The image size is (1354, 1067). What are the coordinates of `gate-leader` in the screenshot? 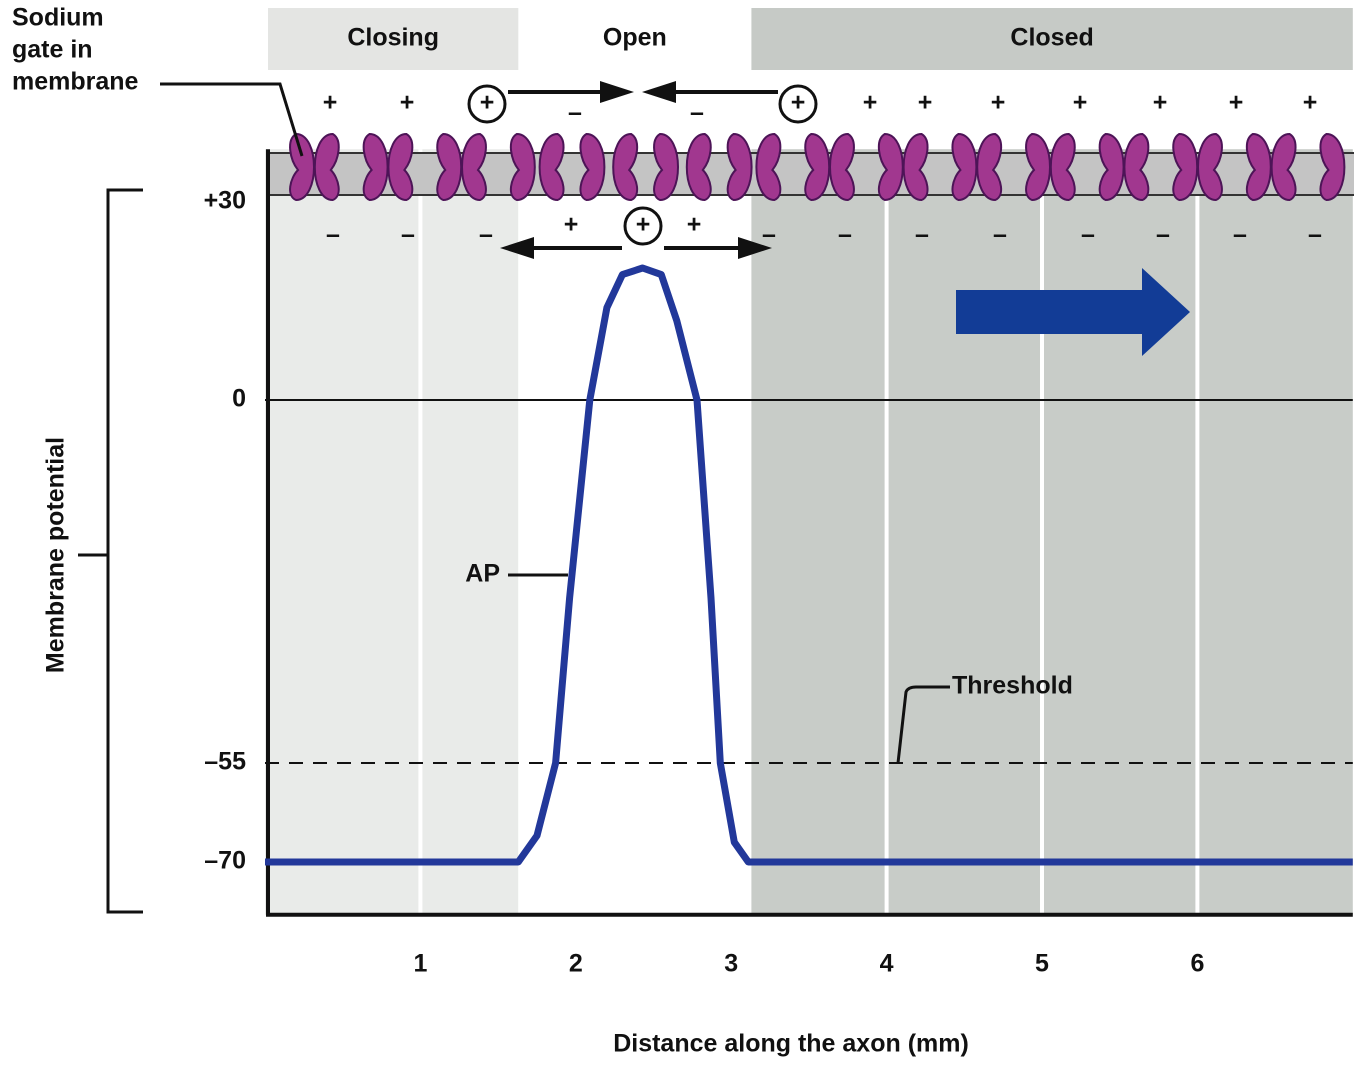 It's located at (232, 119).